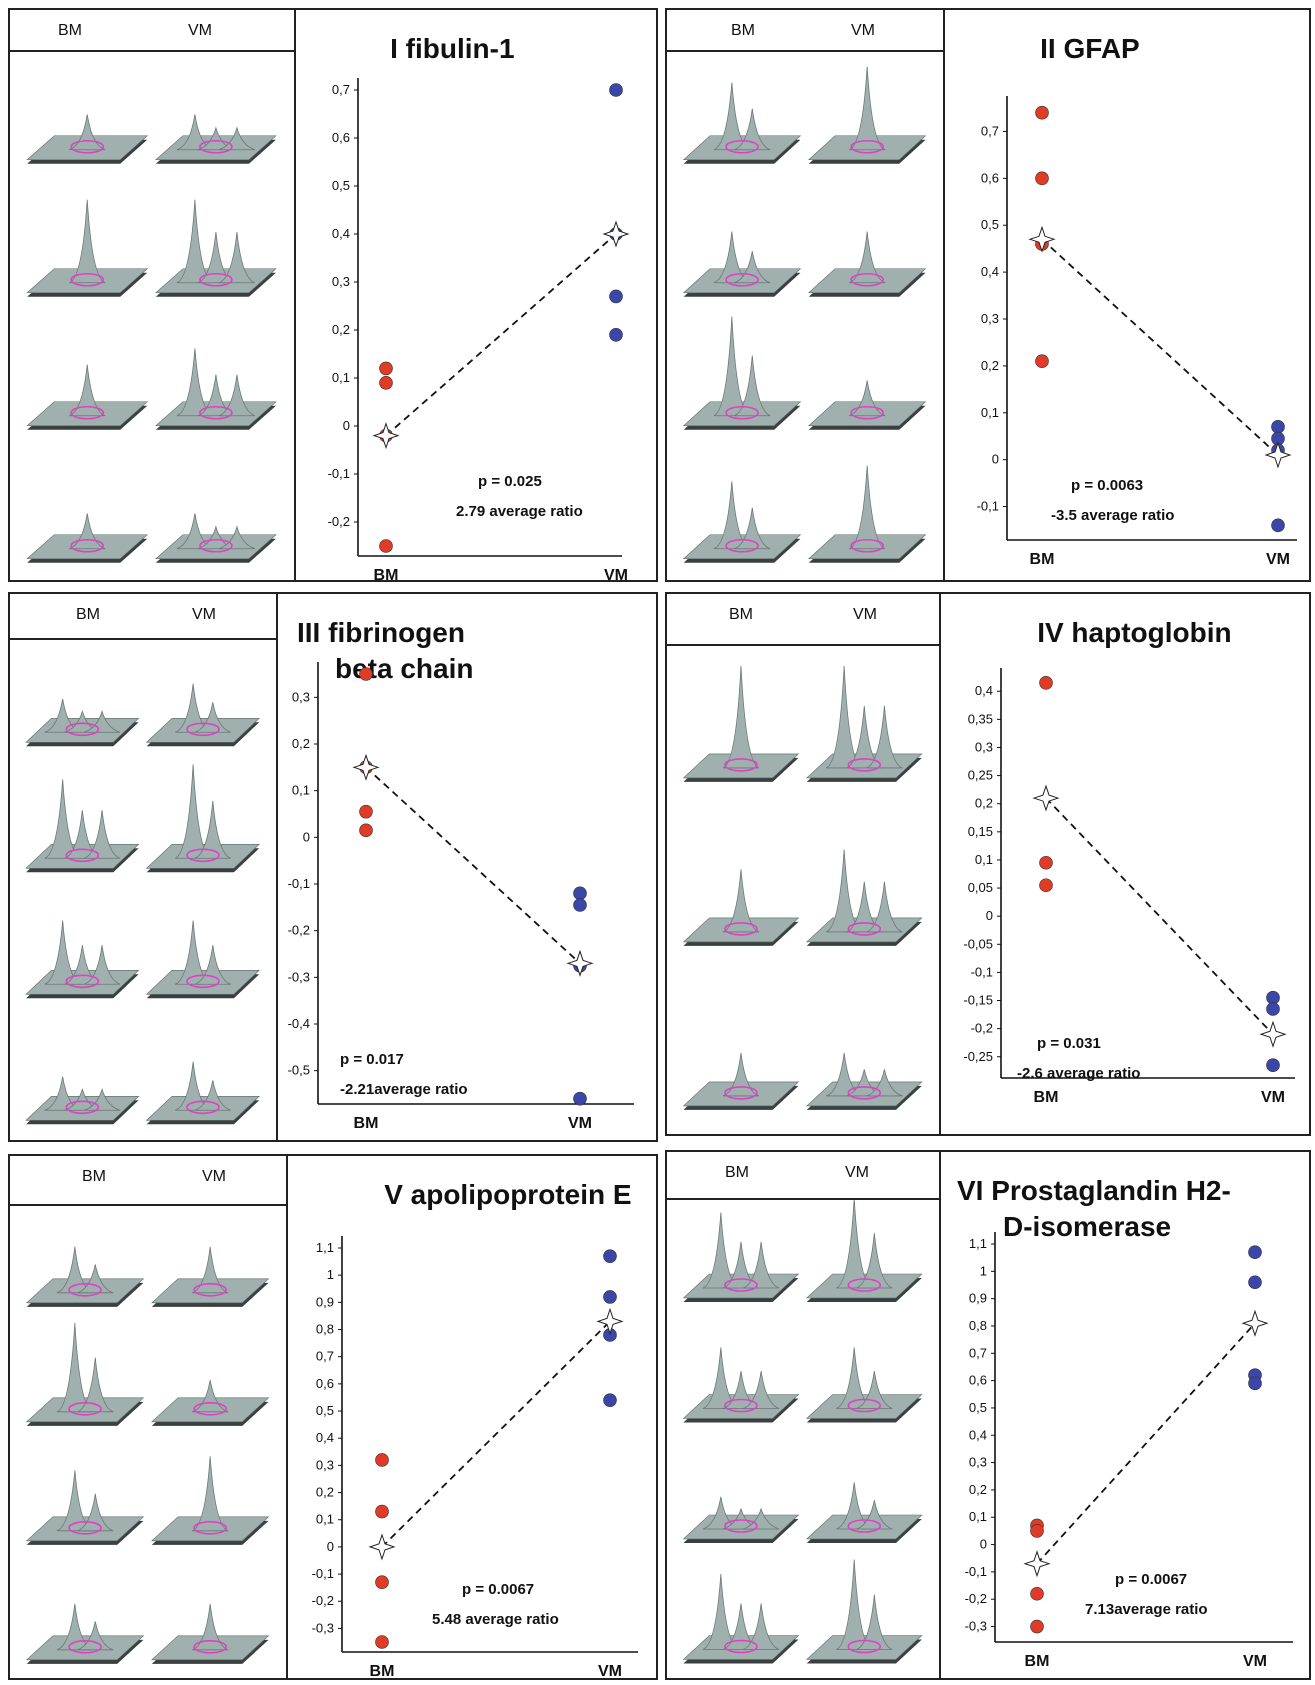 The image size is (1315, 1685). What do you see at coordinates (978, 1000) in the screenshot?
I see `y-tick-label: -0,15` at bounding box center [978, 1000].